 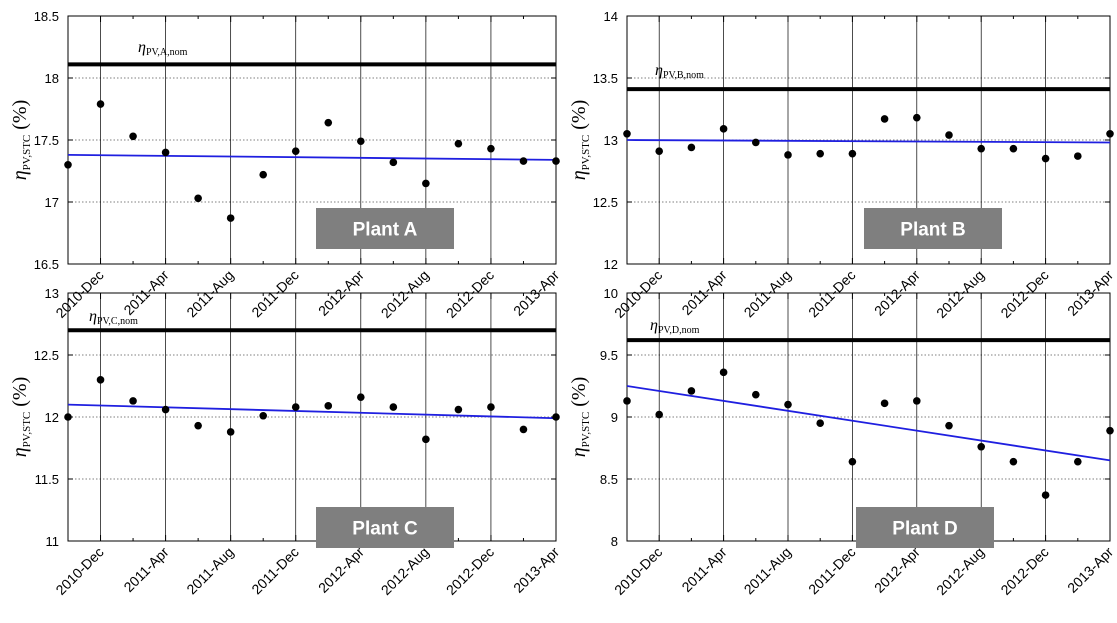 What do you see at coordinates (675, 326) in the screenshot?
I see `nominal-efficiency-label: ηPV,D,nom` at bounding box center [675, 326].